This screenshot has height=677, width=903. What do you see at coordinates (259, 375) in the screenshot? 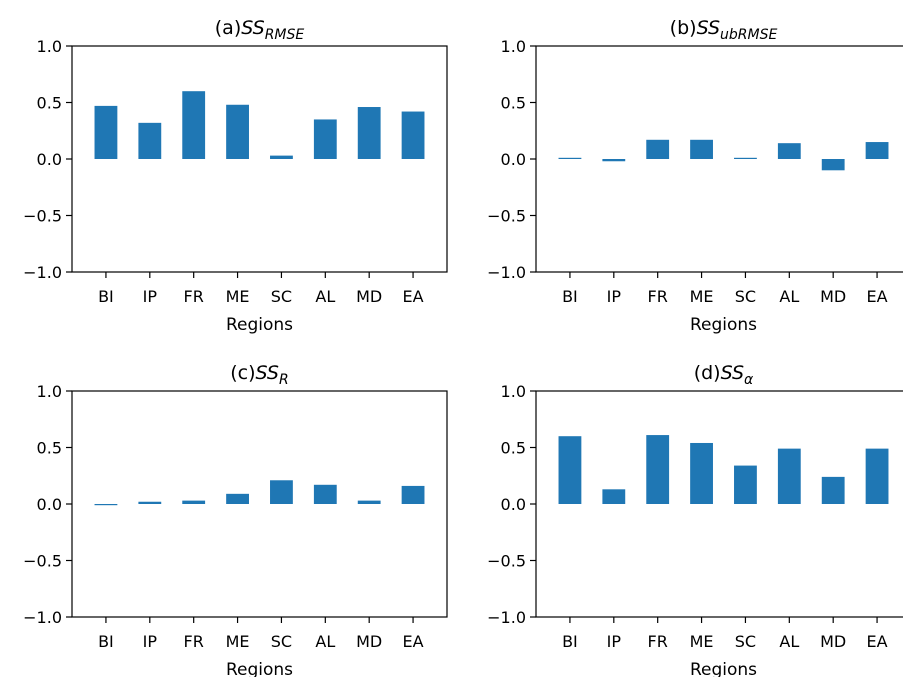
I see `chart-title: (c)SSR` at bounding box center [259, 375].